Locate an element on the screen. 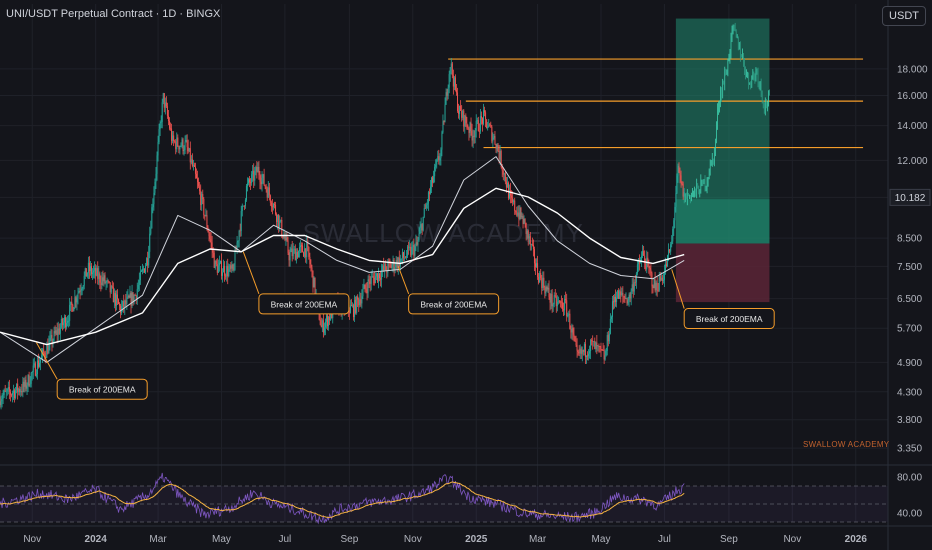  annotation-label: Break of 200EMA is located at coordinates (453, 304).